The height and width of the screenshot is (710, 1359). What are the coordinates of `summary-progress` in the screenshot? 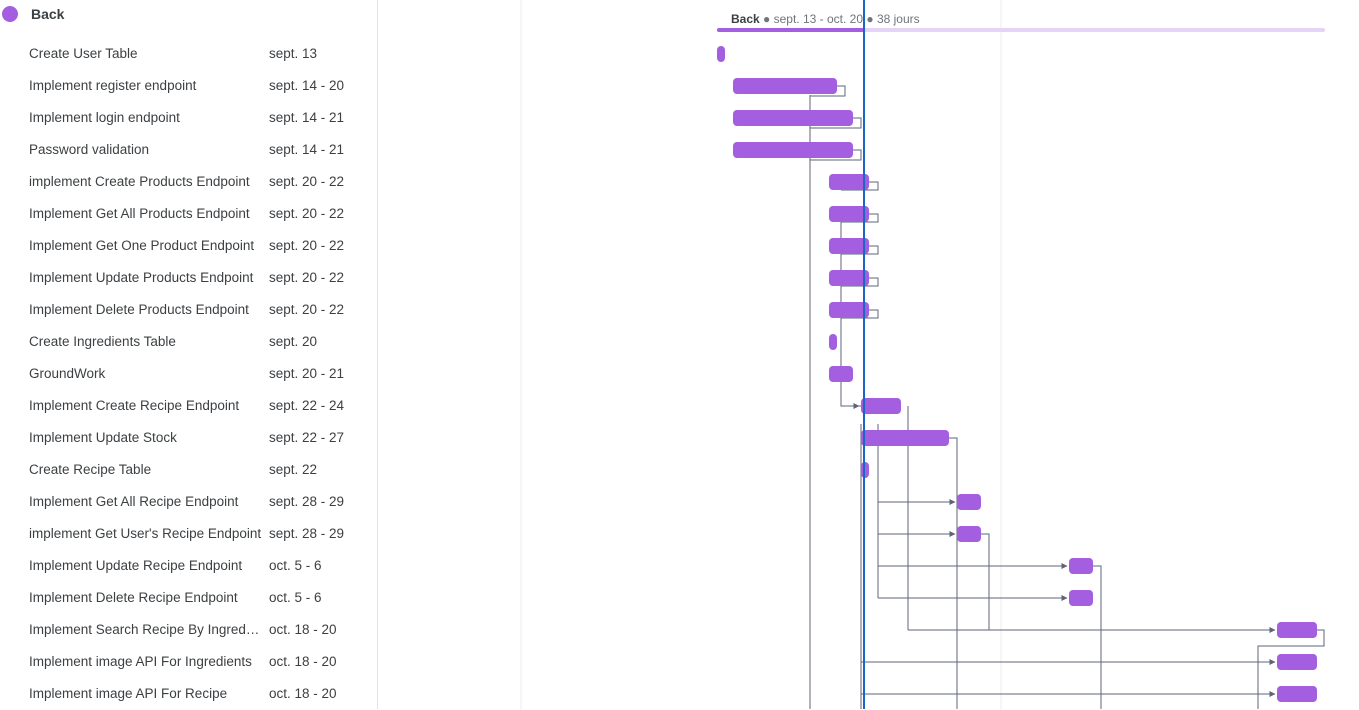 It's located at (790, 30).